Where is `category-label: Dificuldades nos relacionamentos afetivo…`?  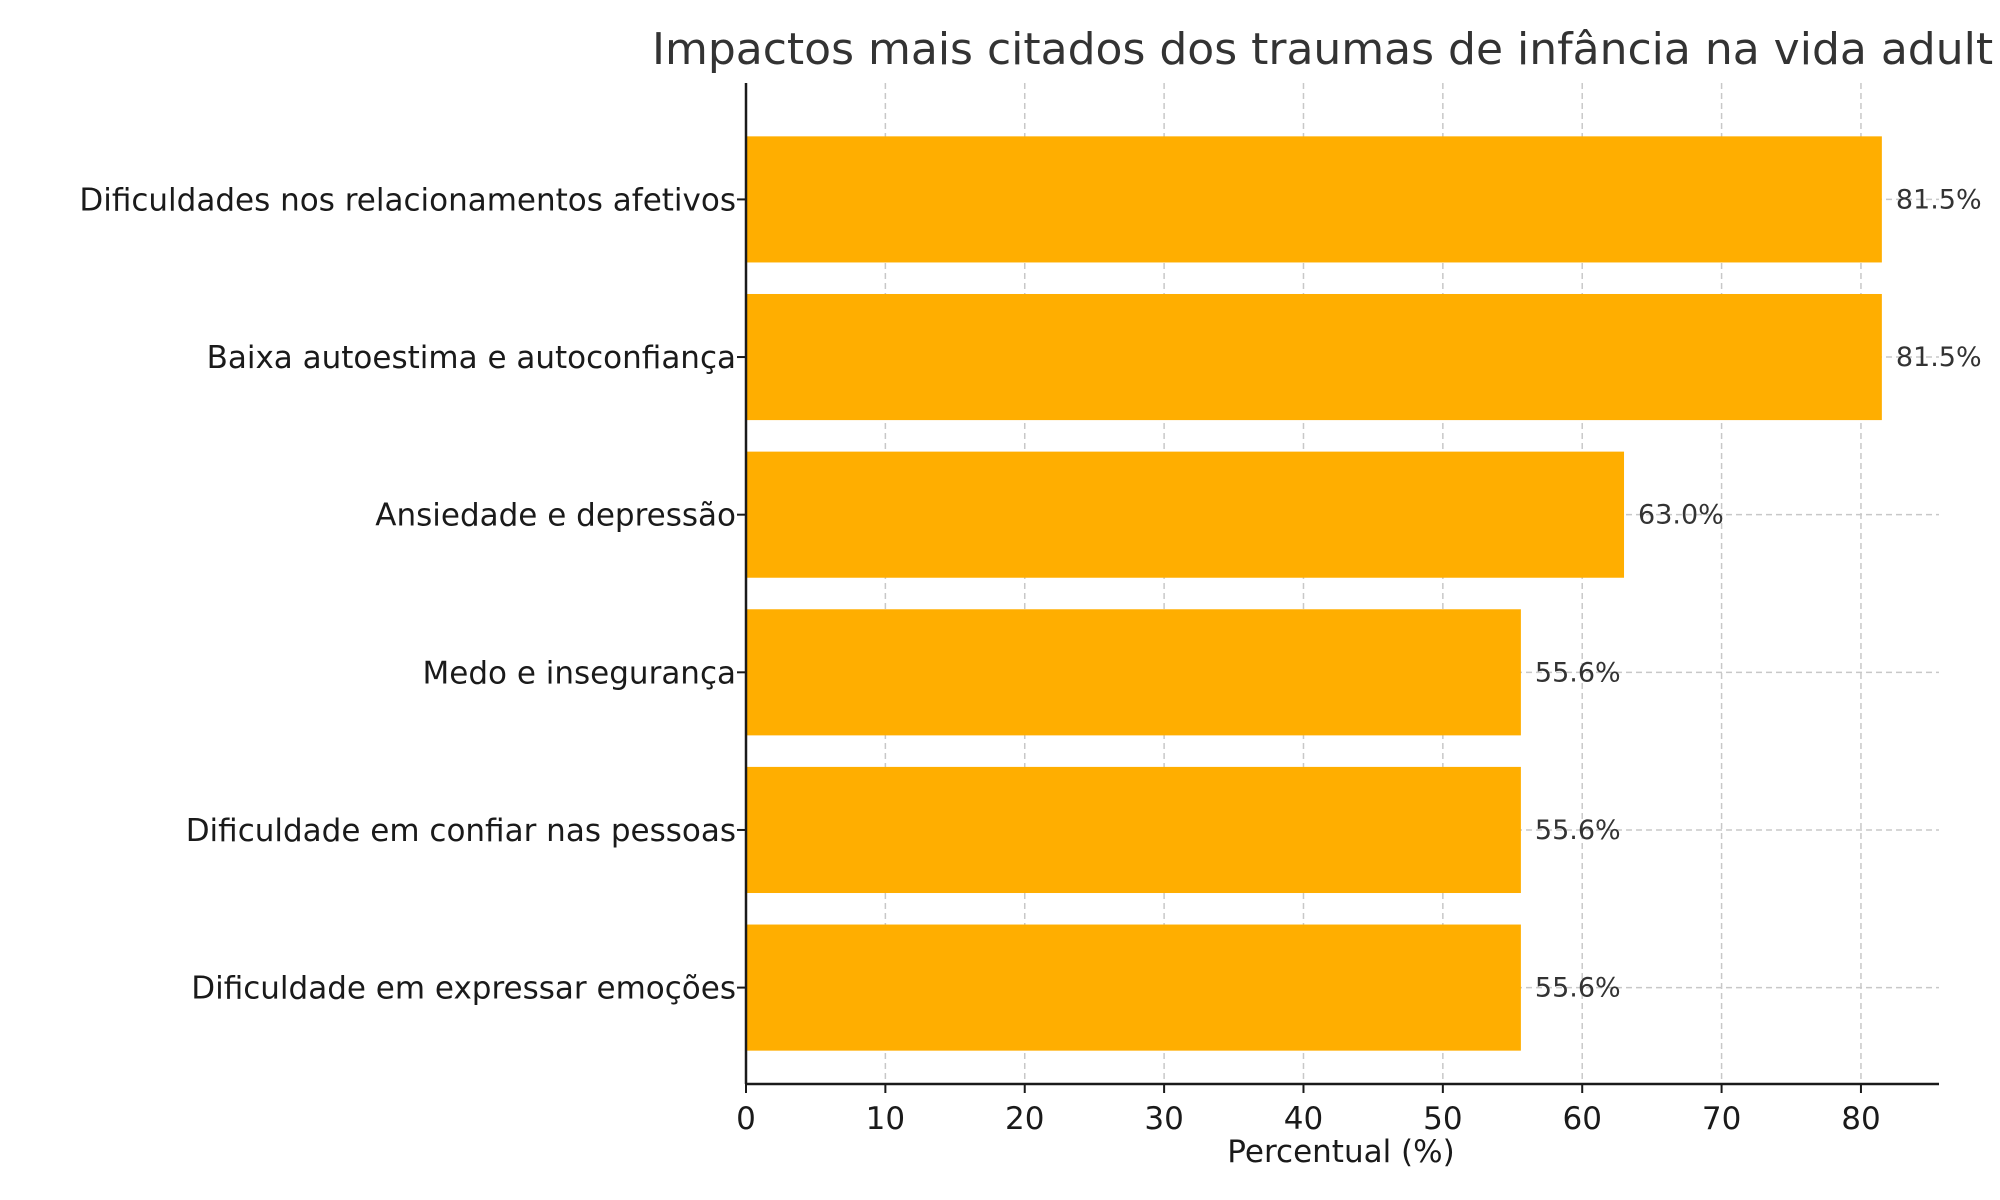 category-label: Dificuldades nos relacionamentos afetivo… is located at coordinates (407, 200).